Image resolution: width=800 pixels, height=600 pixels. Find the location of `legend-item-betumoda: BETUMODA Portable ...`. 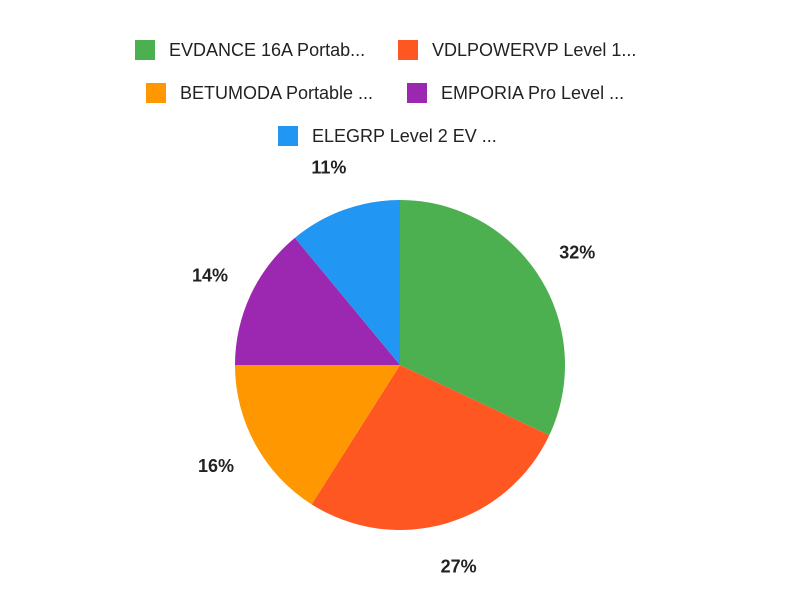

legend-item-betumoda: BETUMODA Portable ... is located at coordinates (259, 93).